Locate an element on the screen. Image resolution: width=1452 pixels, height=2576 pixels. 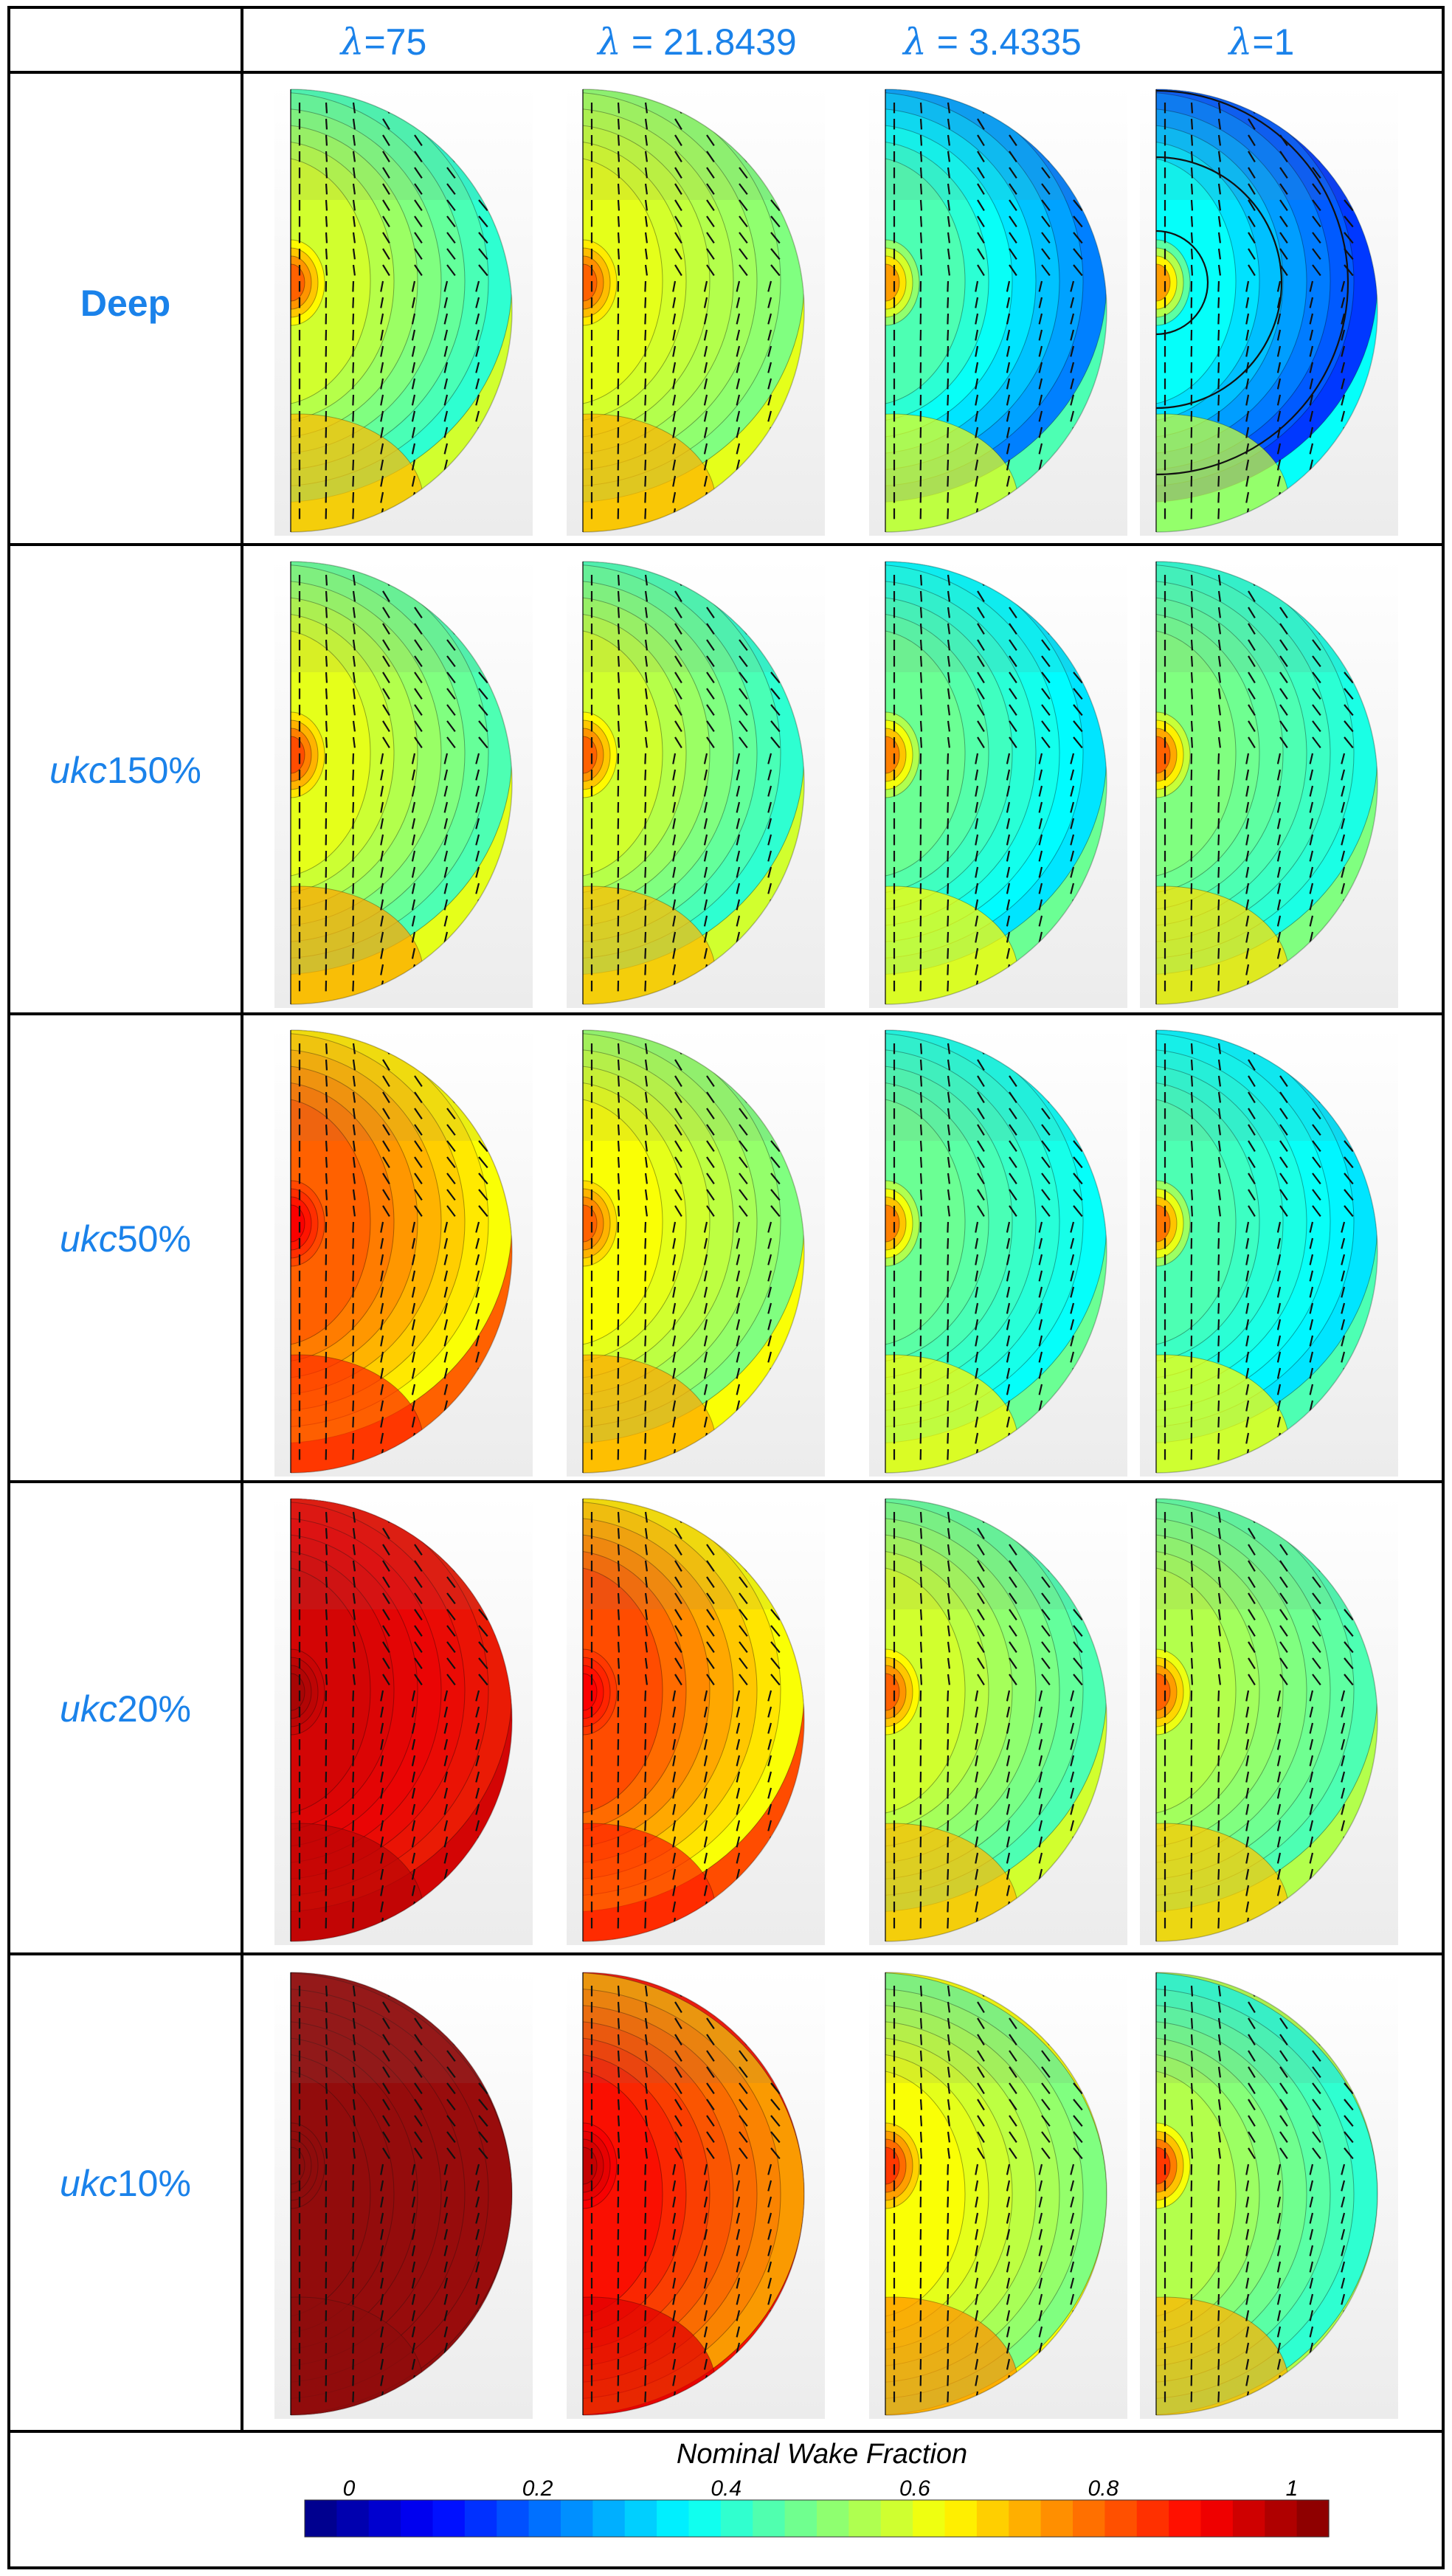
contour-band is located at coordinates (925, 1222).